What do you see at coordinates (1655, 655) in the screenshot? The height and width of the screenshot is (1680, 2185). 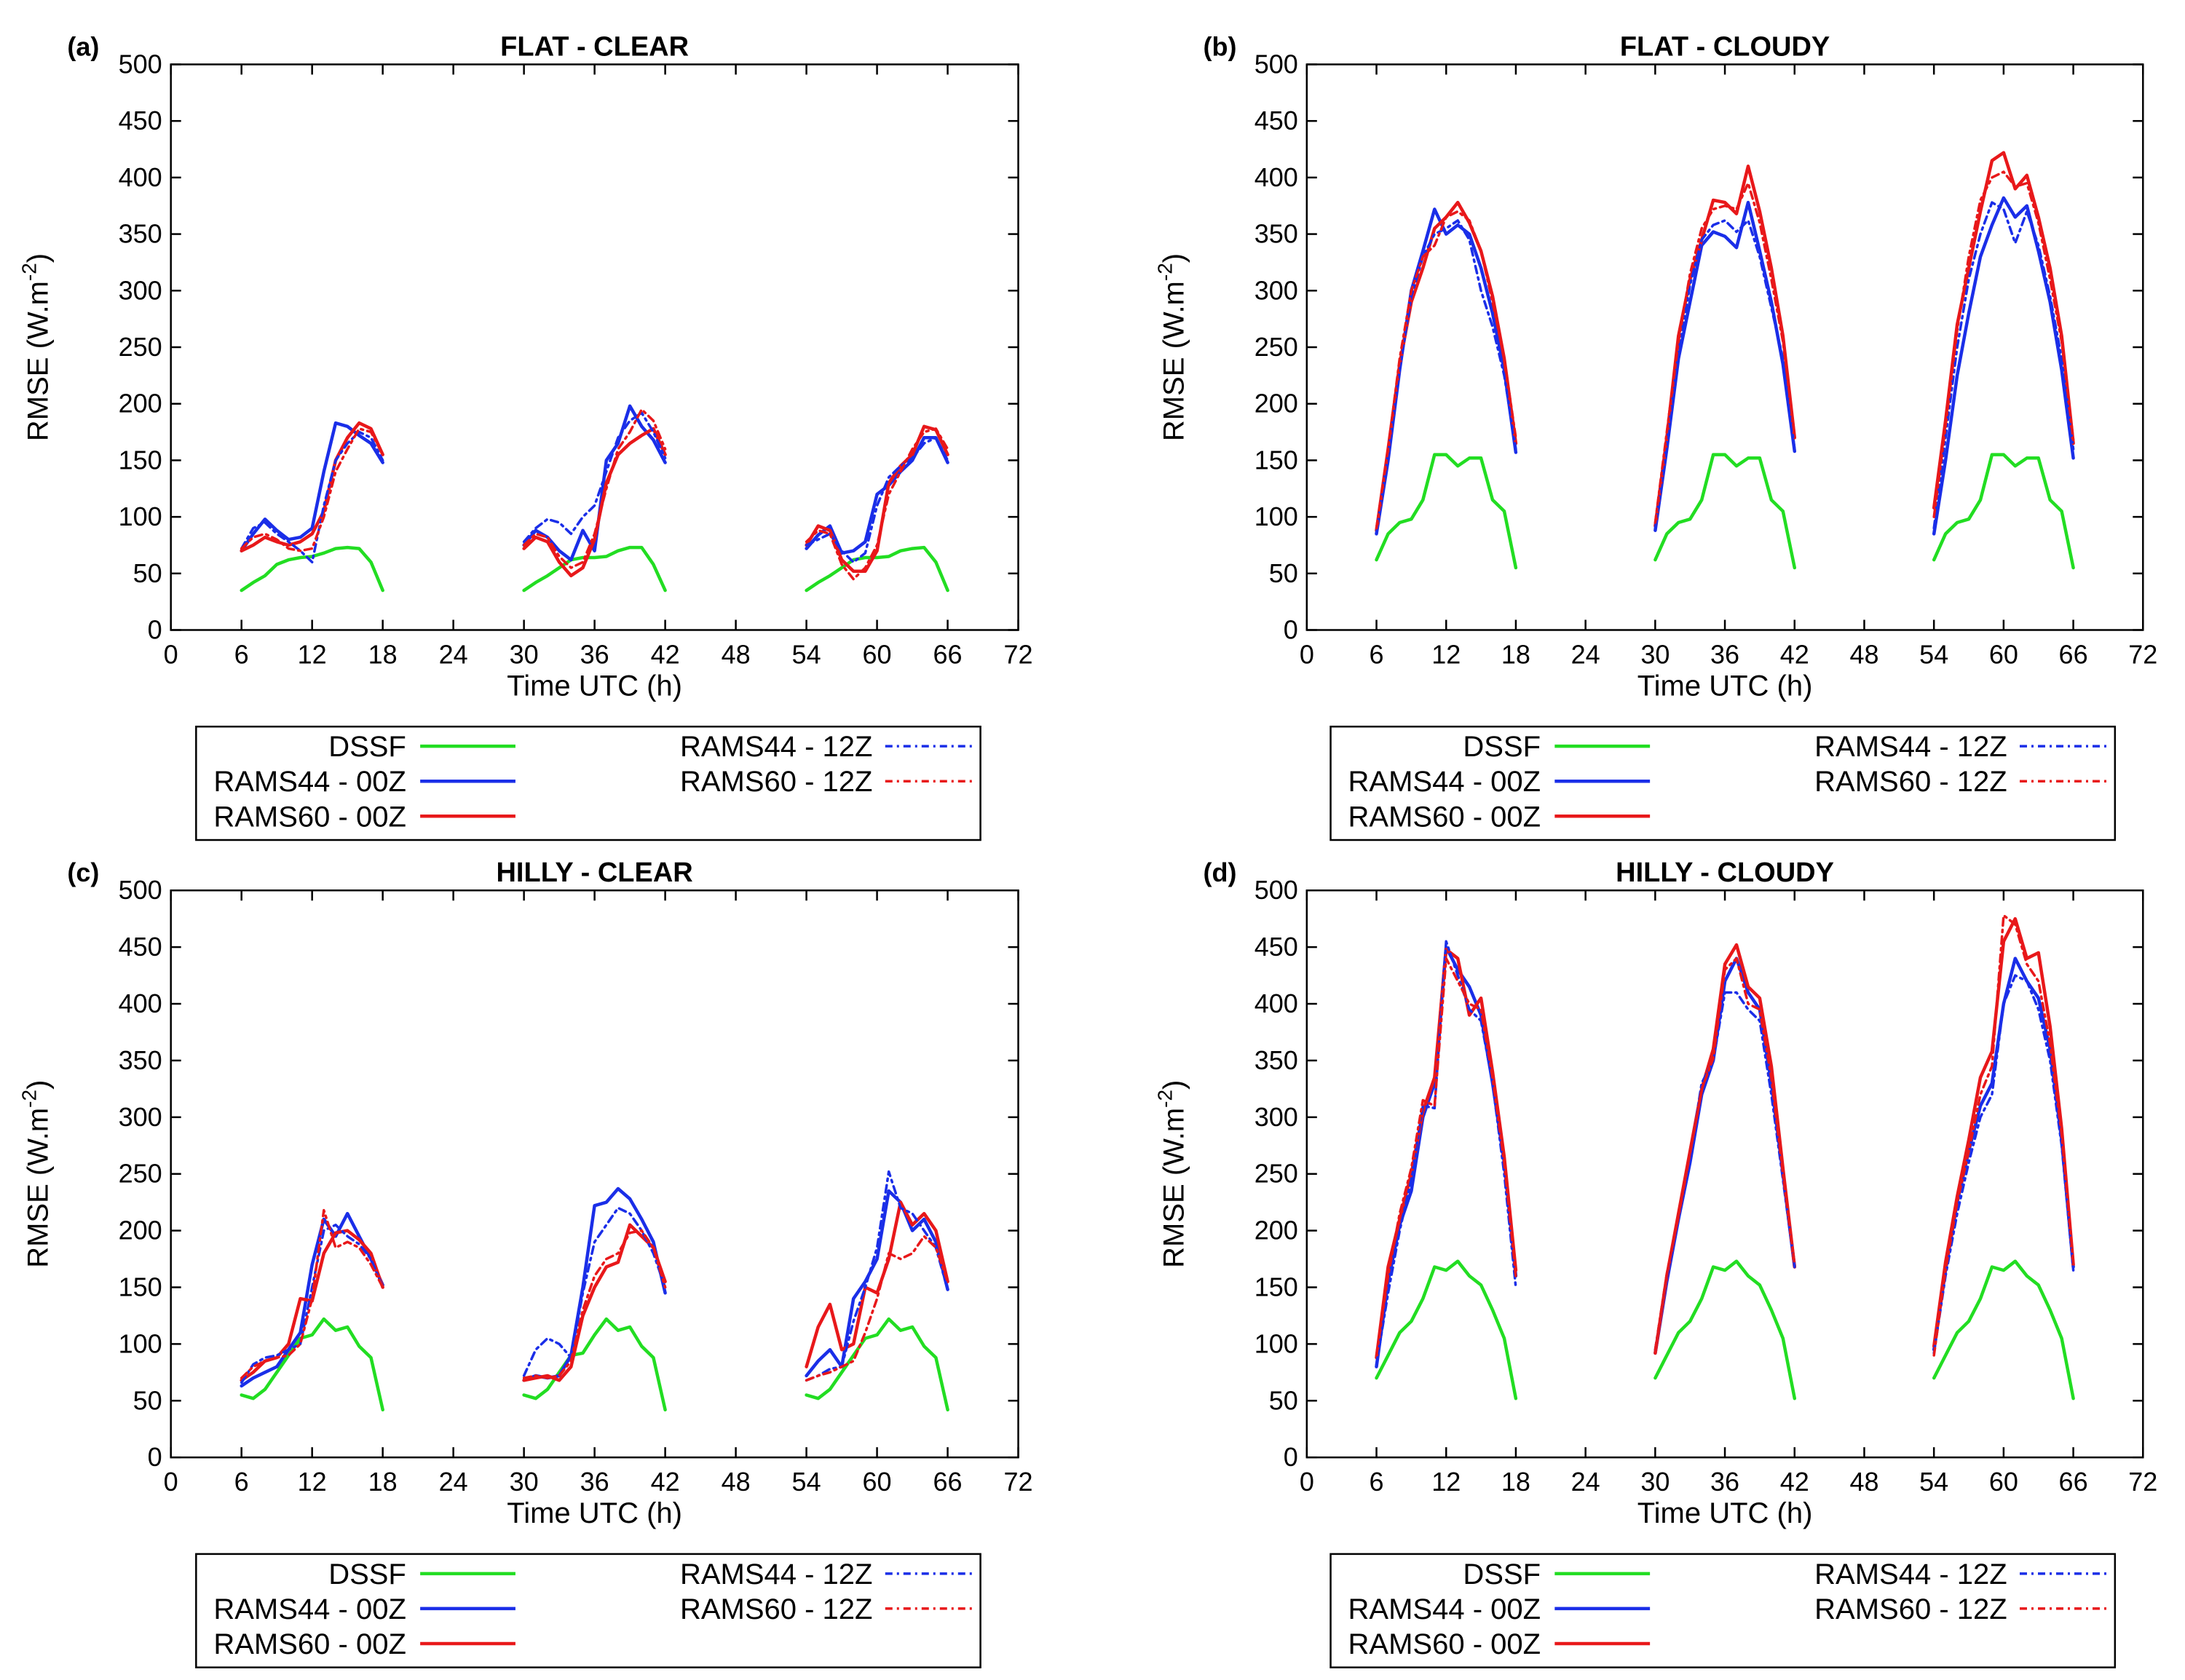 I see `x-tick-label: 30` at bounding box center [1655, 655].